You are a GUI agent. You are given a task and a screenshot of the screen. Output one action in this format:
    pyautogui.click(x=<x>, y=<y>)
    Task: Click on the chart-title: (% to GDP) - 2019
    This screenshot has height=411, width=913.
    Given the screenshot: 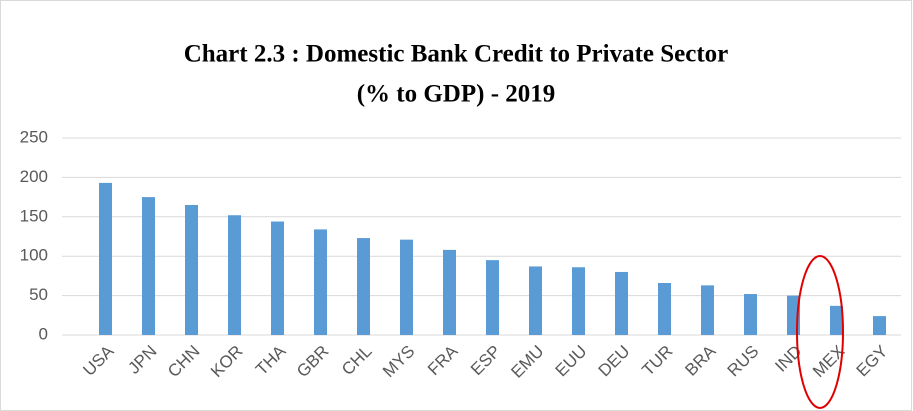 What is the action you would take?
    pyautogui.click(x=456, y=94)
    